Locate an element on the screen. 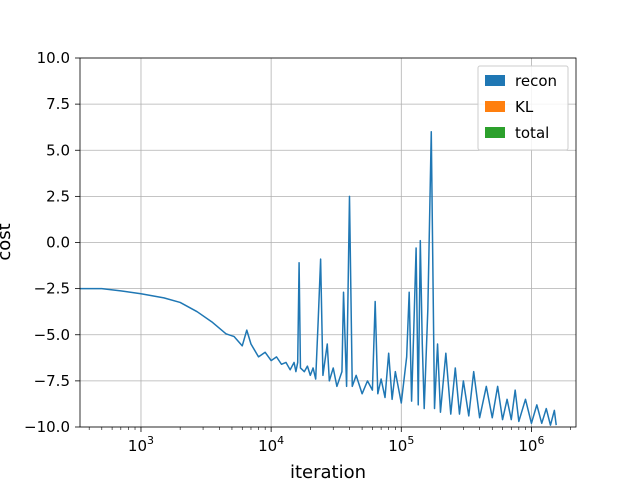 Image resolution: width=640 pixels, height=480 pixels. x-tick-label: 10⁵ is located at coordinates (401, 444).